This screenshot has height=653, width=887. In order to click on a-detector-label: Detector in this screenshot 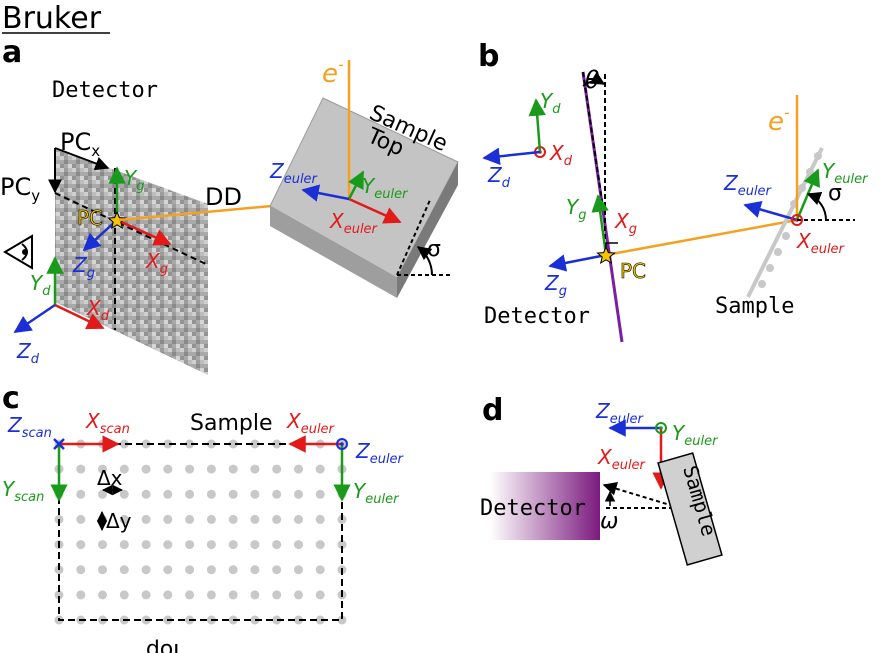, I will do `click(105, 90)`.